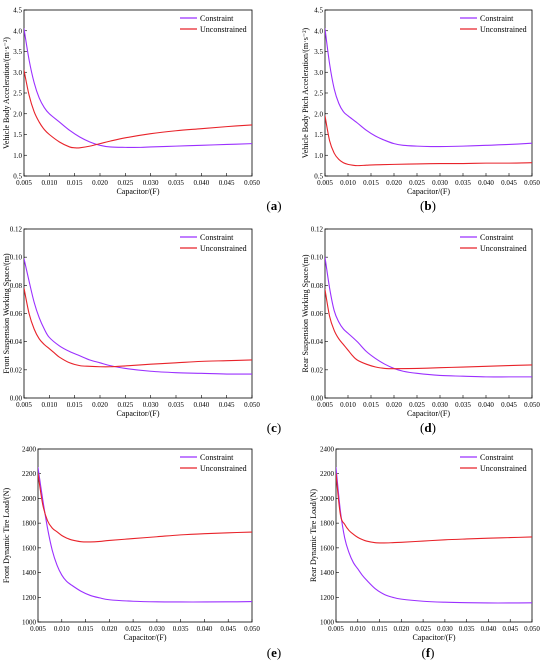 The image size is (550, 669). Describe the element at coordinates (327, 598) in the screenshot. I see `y-tick-label: 1200` at that location.